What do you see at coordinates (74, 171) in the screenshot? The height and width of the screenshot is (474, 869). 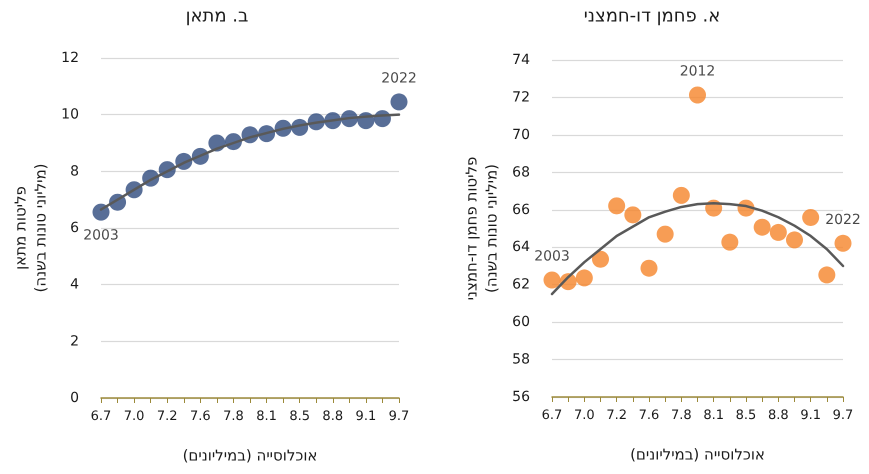 I see `y-tick-label: 8` at bounding box center [74, 171].